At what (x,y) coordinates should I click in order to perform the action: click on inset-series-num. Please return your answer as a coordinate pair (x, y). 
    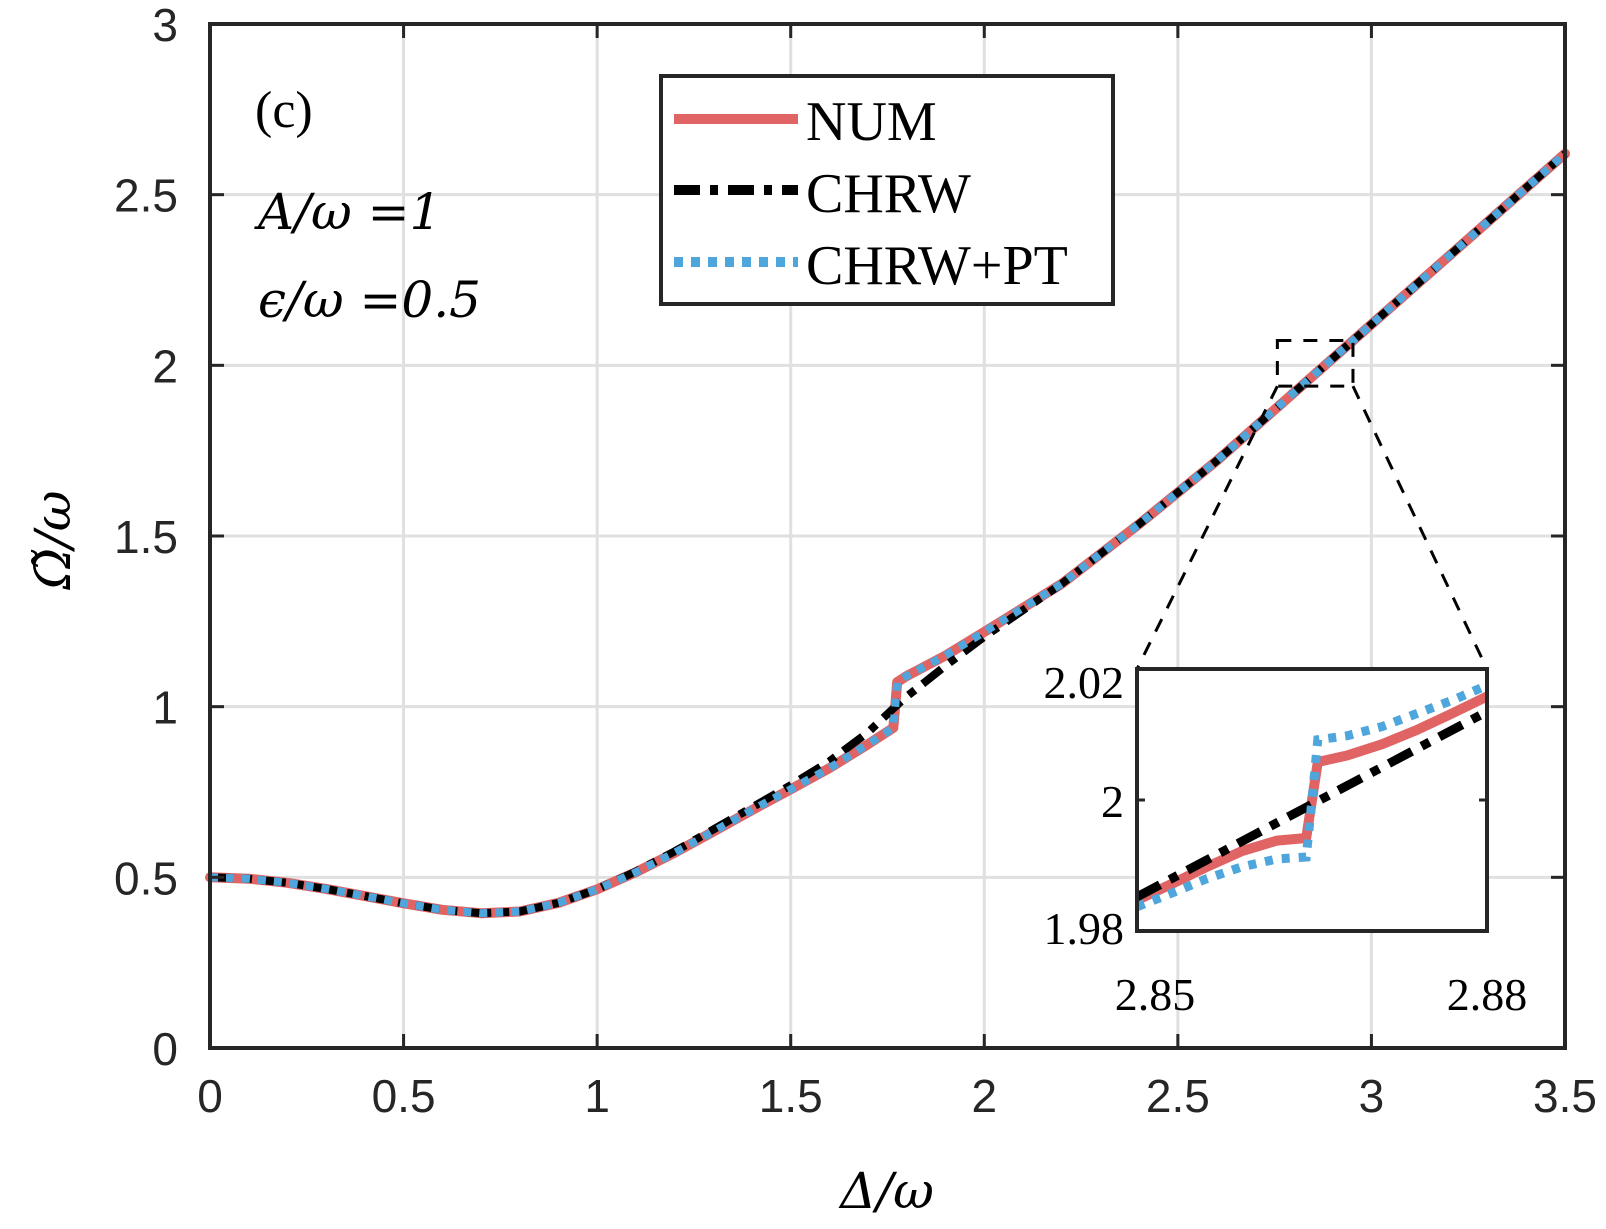
    Looking at the image, I should click on (1312, 798).